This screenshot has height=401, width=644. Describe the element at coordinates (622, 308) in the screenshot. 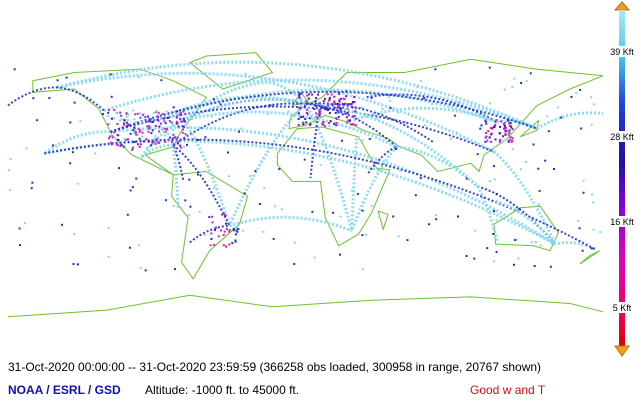

I see `legend-label: 5 Kft` at that location.